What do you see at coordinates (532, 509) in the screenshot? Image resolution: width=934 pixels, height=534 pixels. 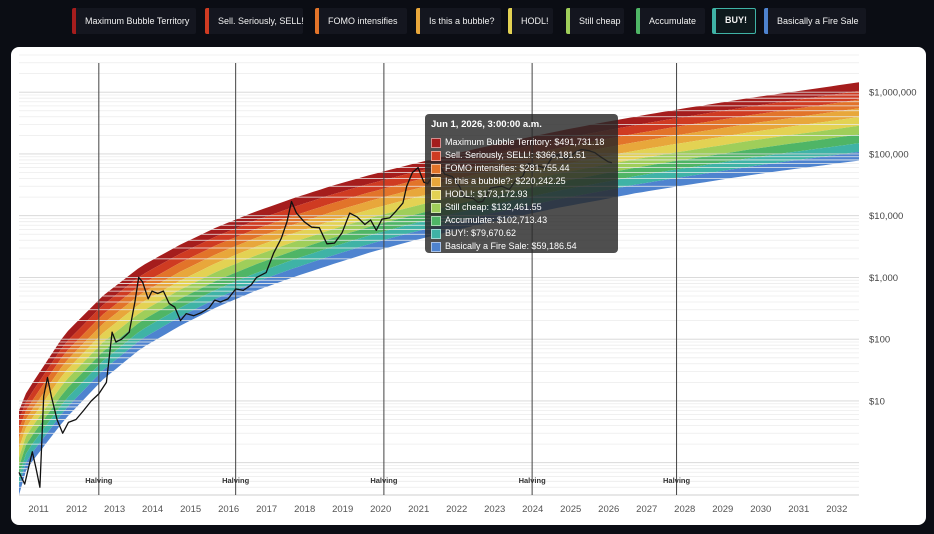 I see `x-tick-label: 2024` at bounding box center [532, 509].